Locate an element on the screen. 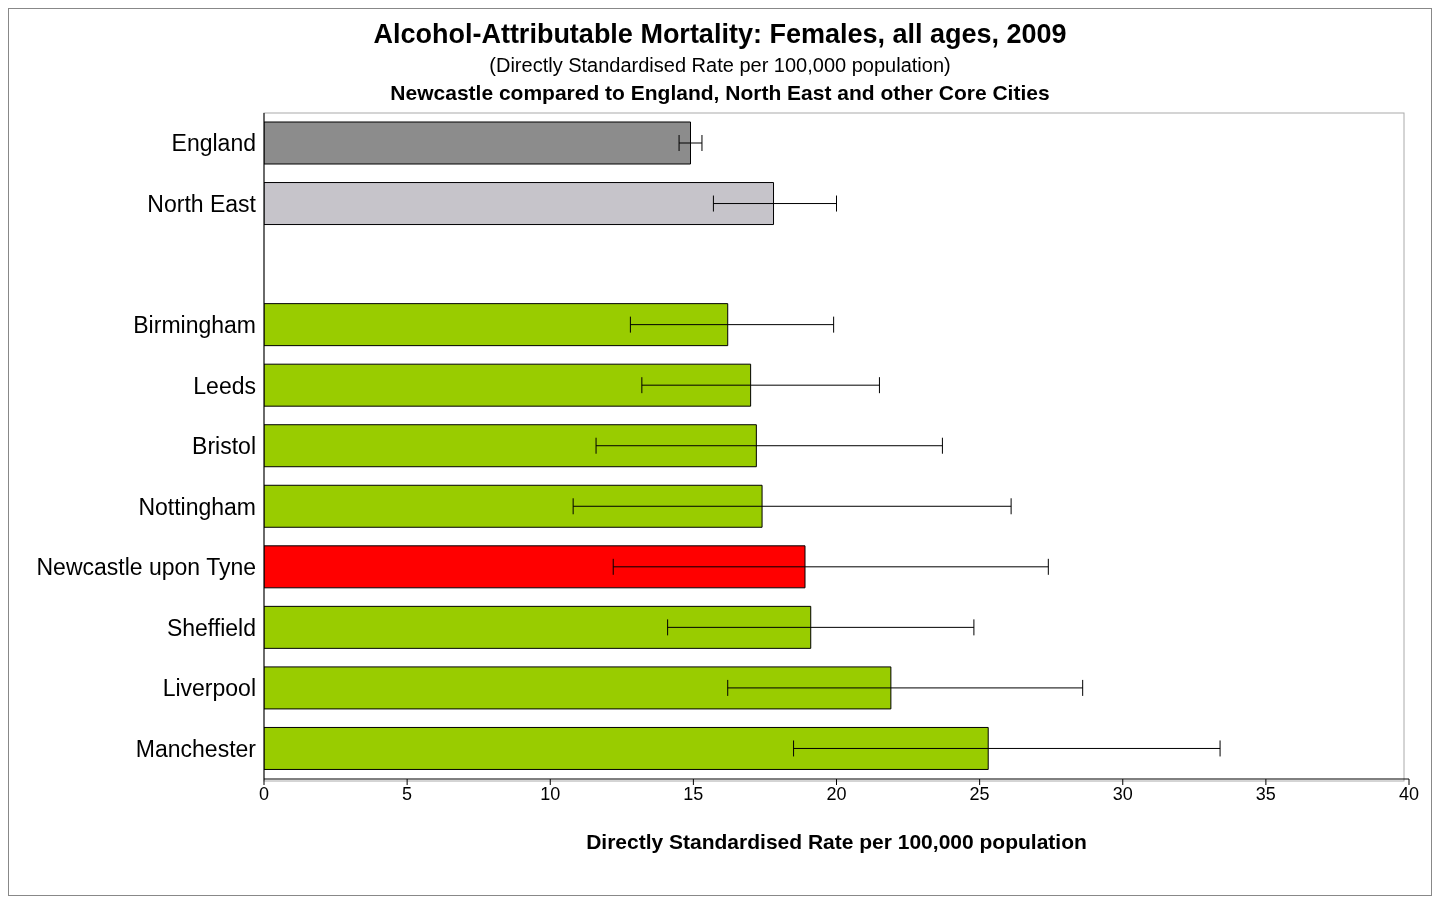 Image resolution: width=1437 pixels, height=898 pixels. y-tick-label: Sheffield is located at coordinates (211, 627).